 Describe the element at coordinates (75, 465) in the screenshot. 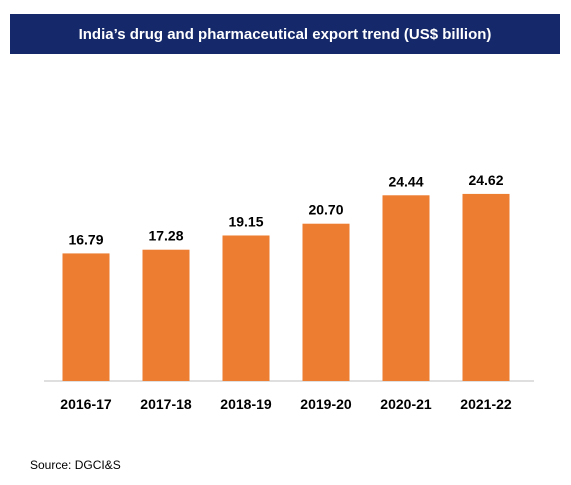

I see `source-note: Source: DGCI&S` at that location.